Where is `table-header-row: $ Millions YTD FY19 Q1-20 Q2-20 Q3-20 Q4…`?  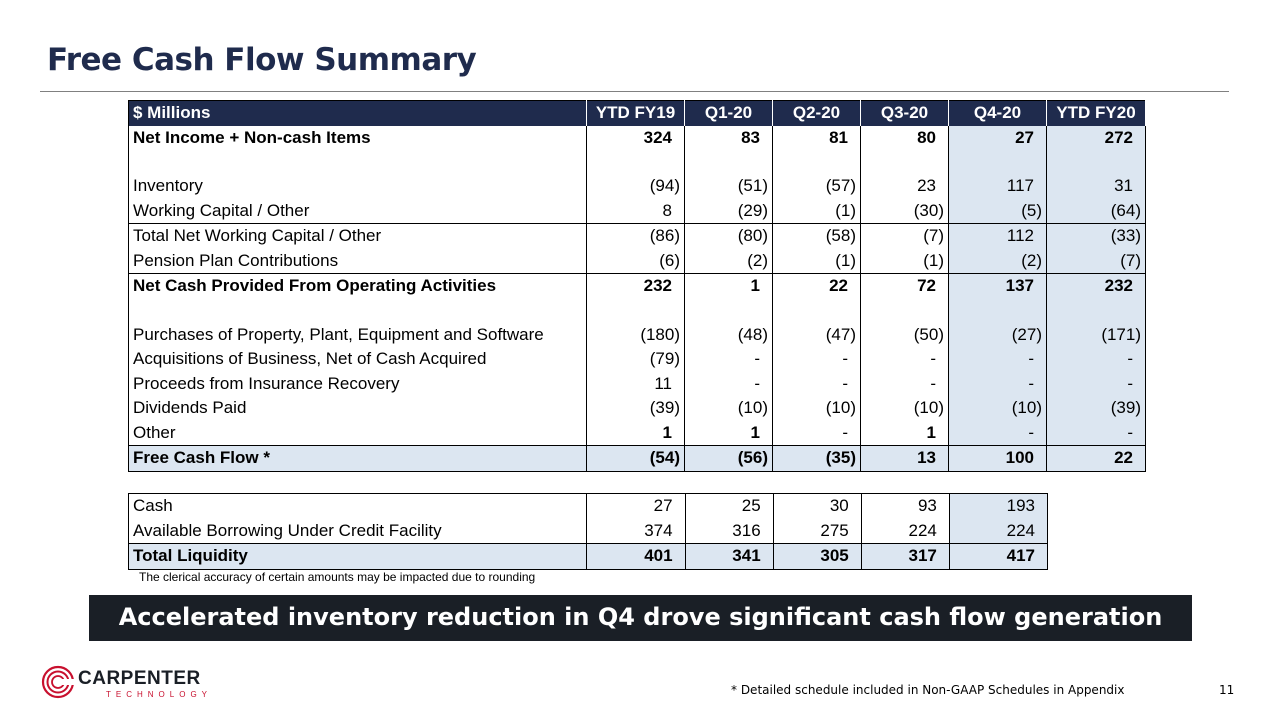 table-header-row: $ Millions YTD FY19 Q1-20 Q2-20 Q3-20 Q4… is located at coordinates (637, 113).